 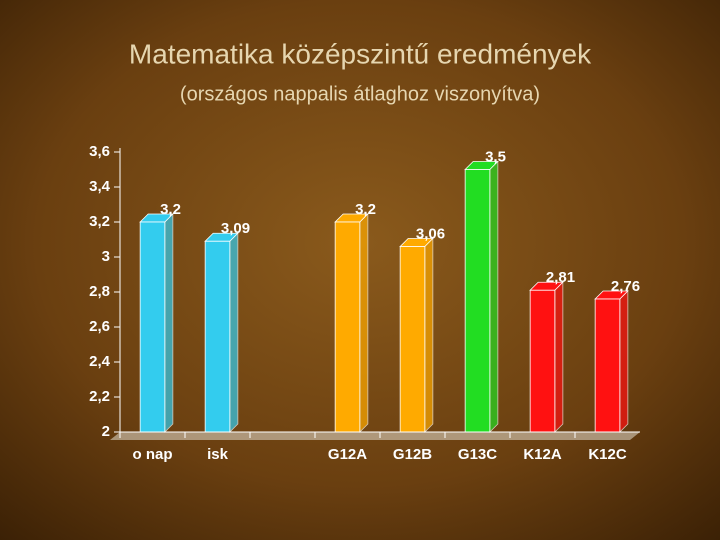 What do you see at coordinates (347, 454) in the screenshot?
I see `x-tick-label: G12A` at bounding box center [347, 454].